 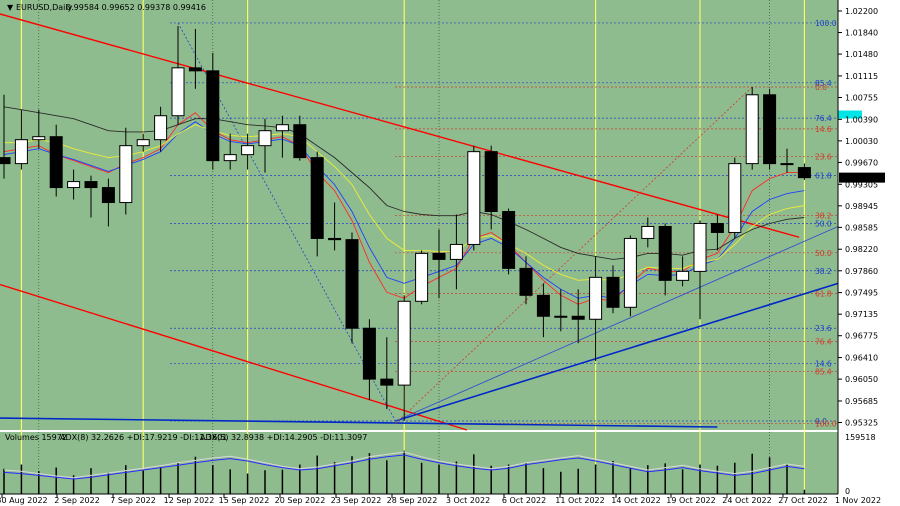 What do you see at coordinates (861, 379) in the screenshot?
I see `price-tick-label: 0.96050` at bounding box center [861, 379].